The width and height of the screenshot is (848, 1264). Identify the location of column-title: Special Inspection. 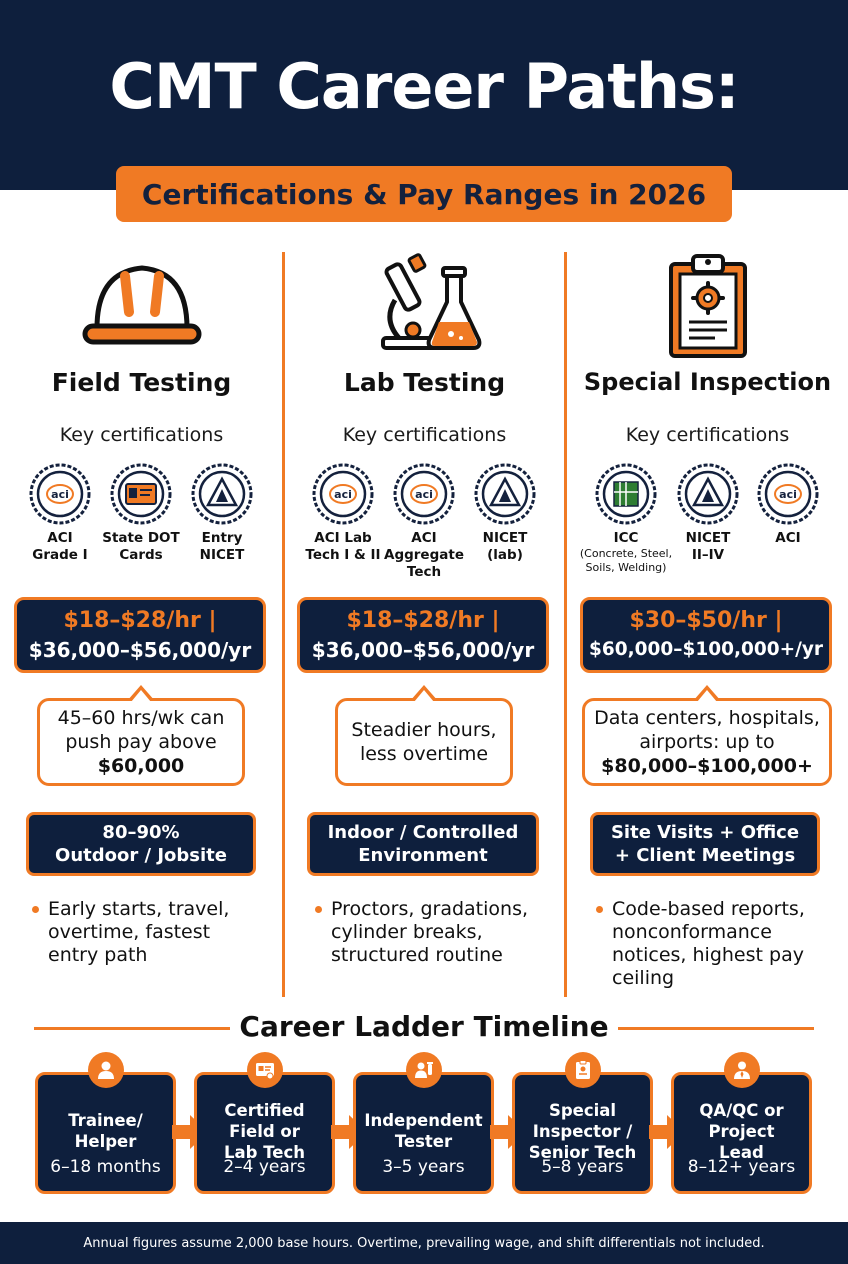
(707, 382).